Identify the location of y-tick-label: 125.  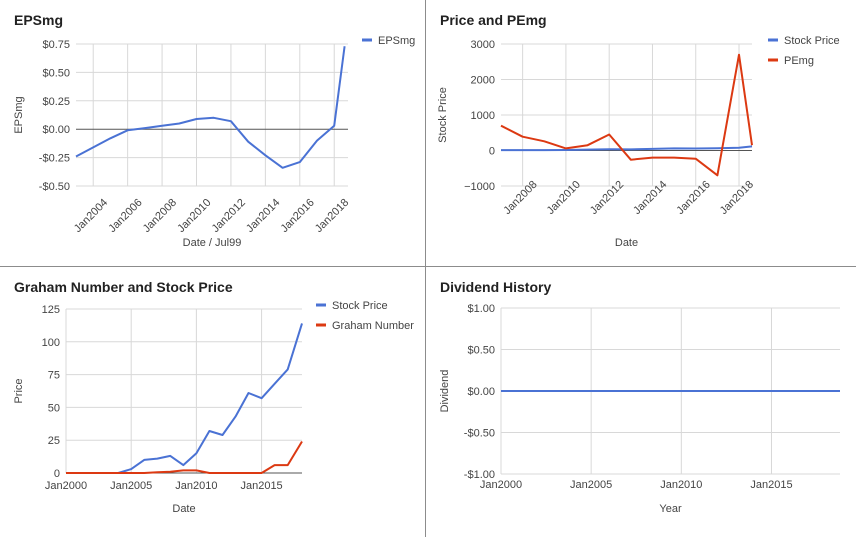
(51, 310).